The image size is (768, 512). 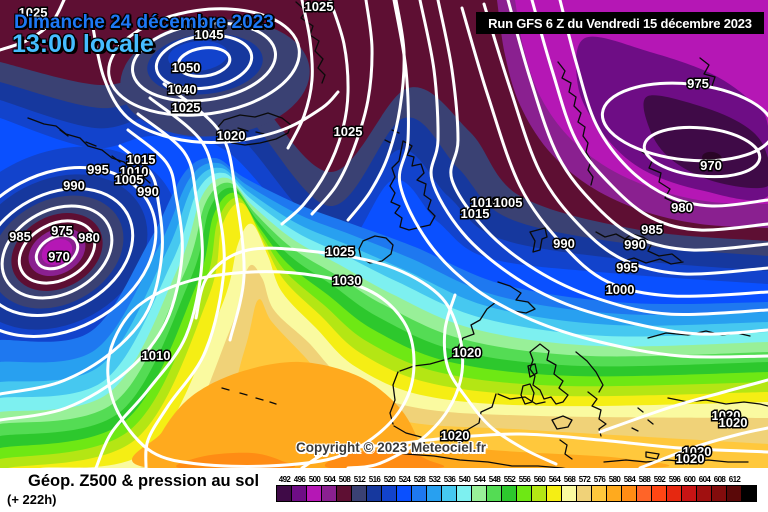 What do you see at coordinates (464, 488) in the screenshot?
I see `colorbar-cell: 540` at bounding box center [464, 488].